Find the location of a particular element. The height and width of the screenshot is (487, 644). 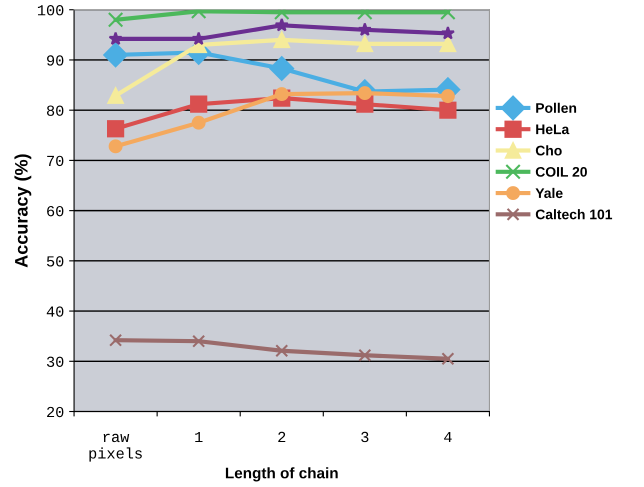

legend-label: Yale is located at coordinates (549, 193).